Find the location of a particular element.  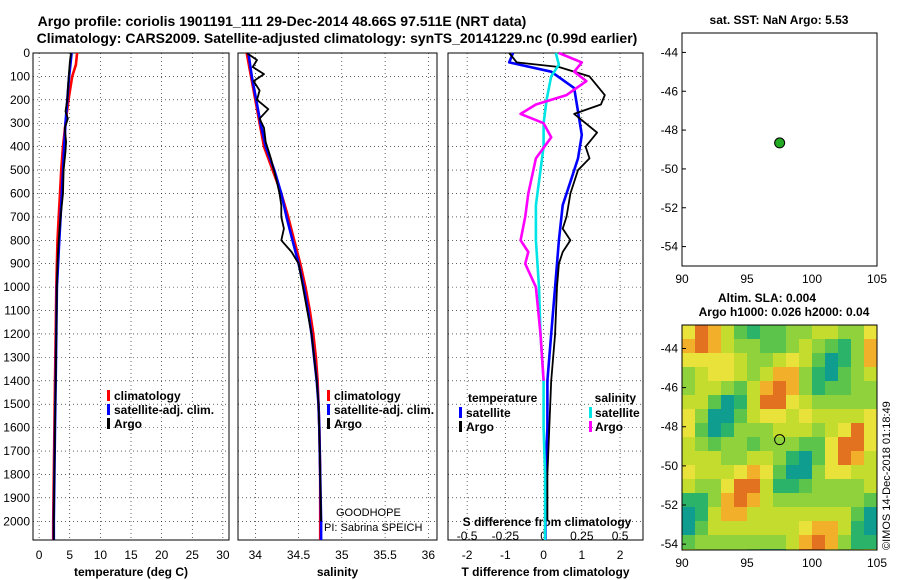

depth-tick-label: 1900 is located at coordinates (16, 498).